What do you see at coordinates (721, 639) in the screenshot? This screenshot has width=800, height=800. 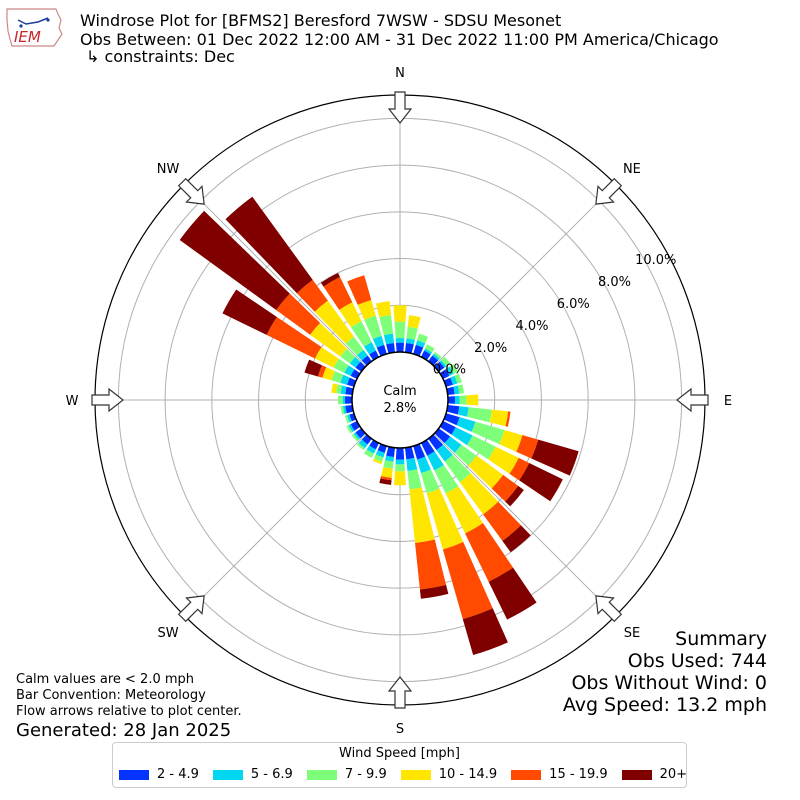 I see `summary-title: Summary` at bounding box center [721, 639].